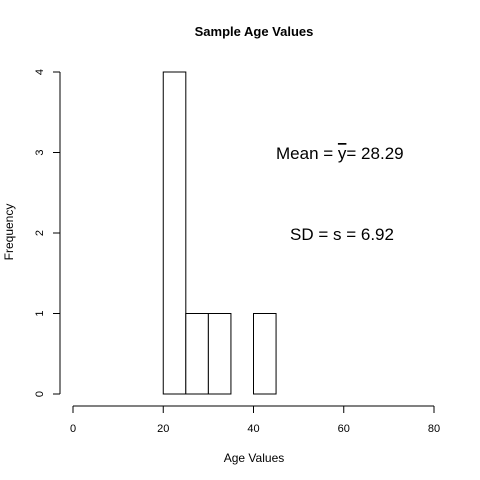 This screenshot has width=480, height=480. Describe the element at coordinates (9, 232) in the screenshot. I see `y-axis-title: Frequency` at that location.